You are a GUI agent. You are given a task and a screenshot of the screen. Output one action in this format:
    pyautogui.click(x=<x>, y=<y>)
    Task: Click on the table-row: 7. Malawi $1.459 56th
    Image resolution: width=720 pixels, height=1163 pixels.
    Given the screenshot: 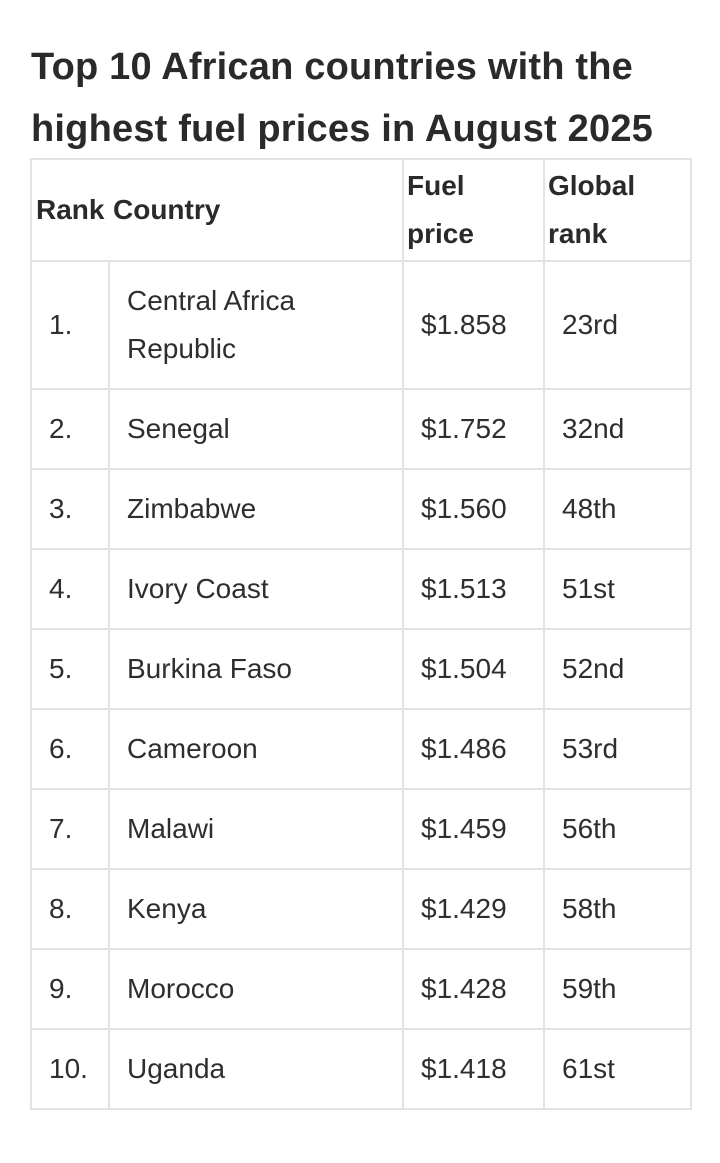 What is the action you would take?
    pyautogui.click(x=361, y=829)
    